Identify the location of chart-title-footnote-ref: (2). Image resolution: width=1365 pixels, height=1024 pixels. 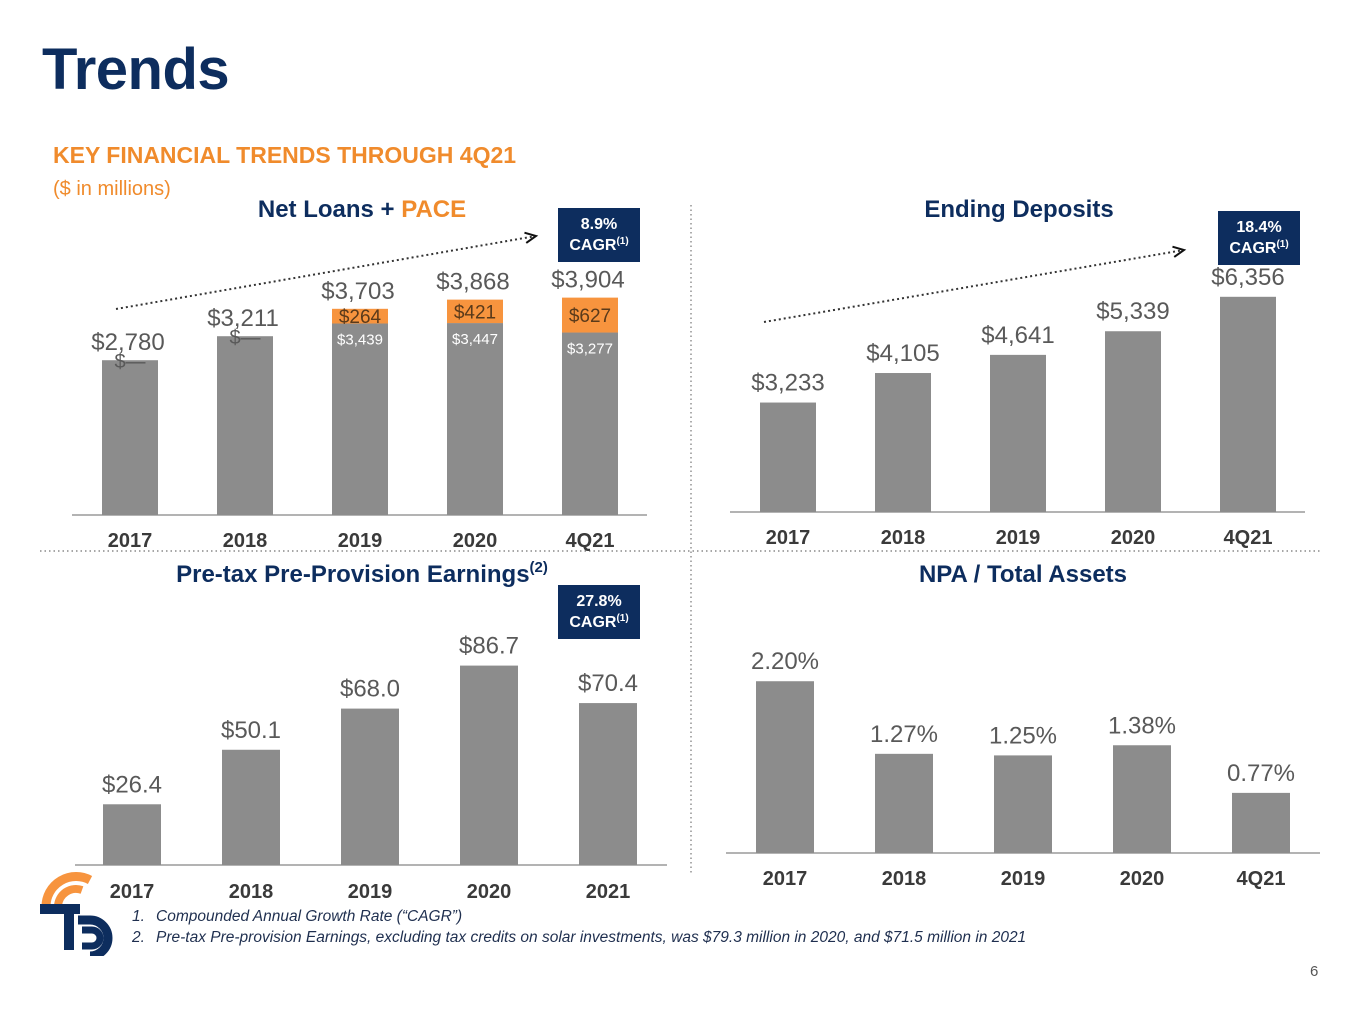
(539, 567).